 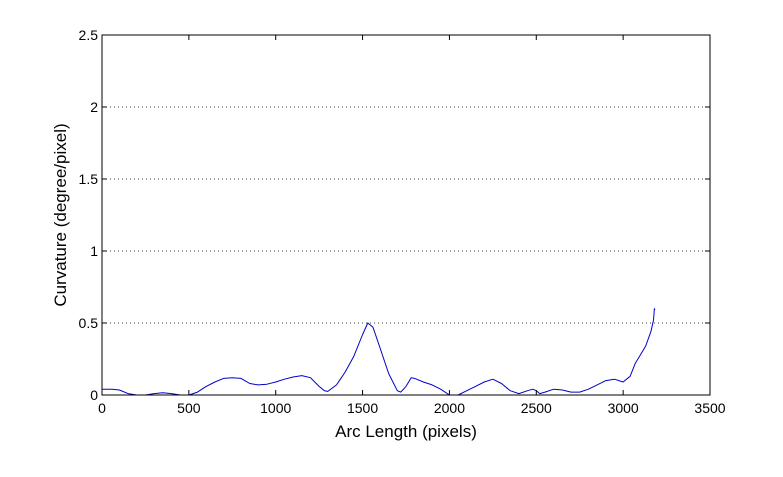 I want to click on x-tick-label: 500, so click(x=189, y=408).